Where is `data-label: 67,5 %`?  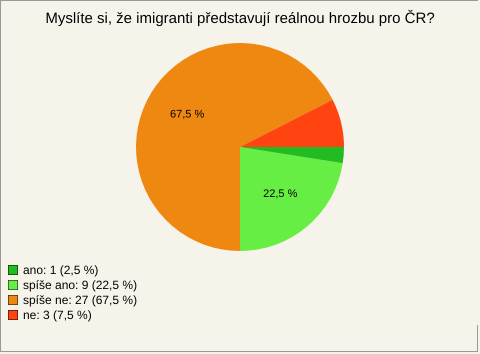
data-label: 67,5 % is located at coordinates (187, 114).